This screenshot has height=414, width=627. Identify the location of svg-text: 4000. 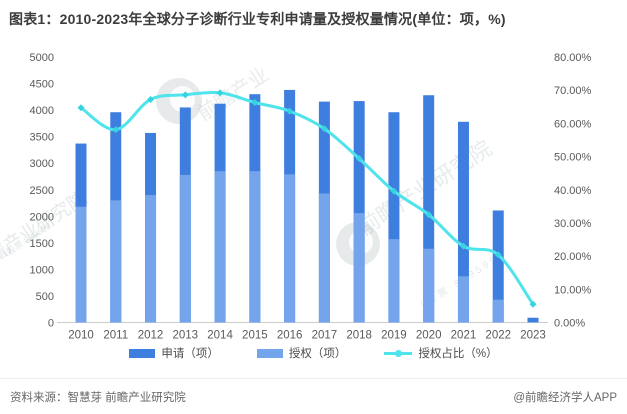
(42, 111).